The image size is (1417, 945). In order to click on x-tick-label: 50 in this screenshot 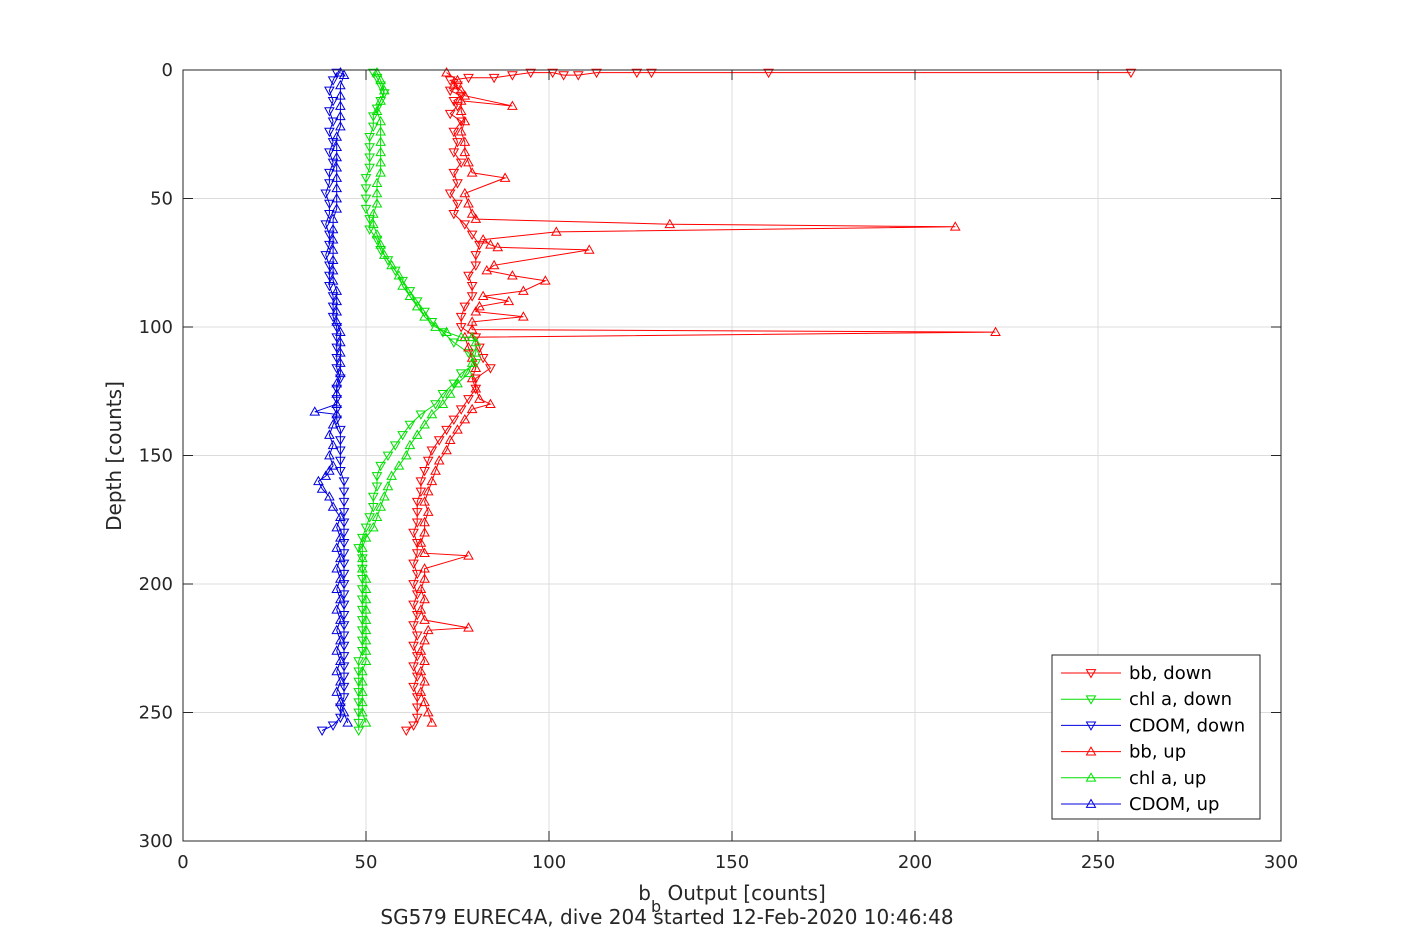, I will do `click(366, 862)`.